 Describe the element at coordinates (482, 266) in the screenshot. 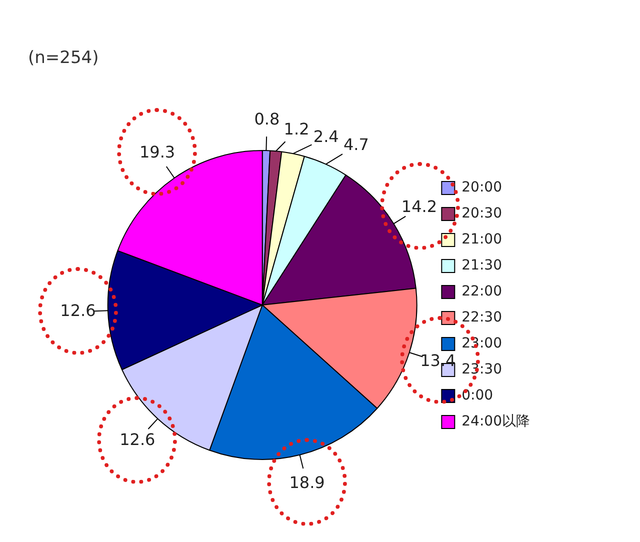

I see `legend-label: 21:30` at that location.